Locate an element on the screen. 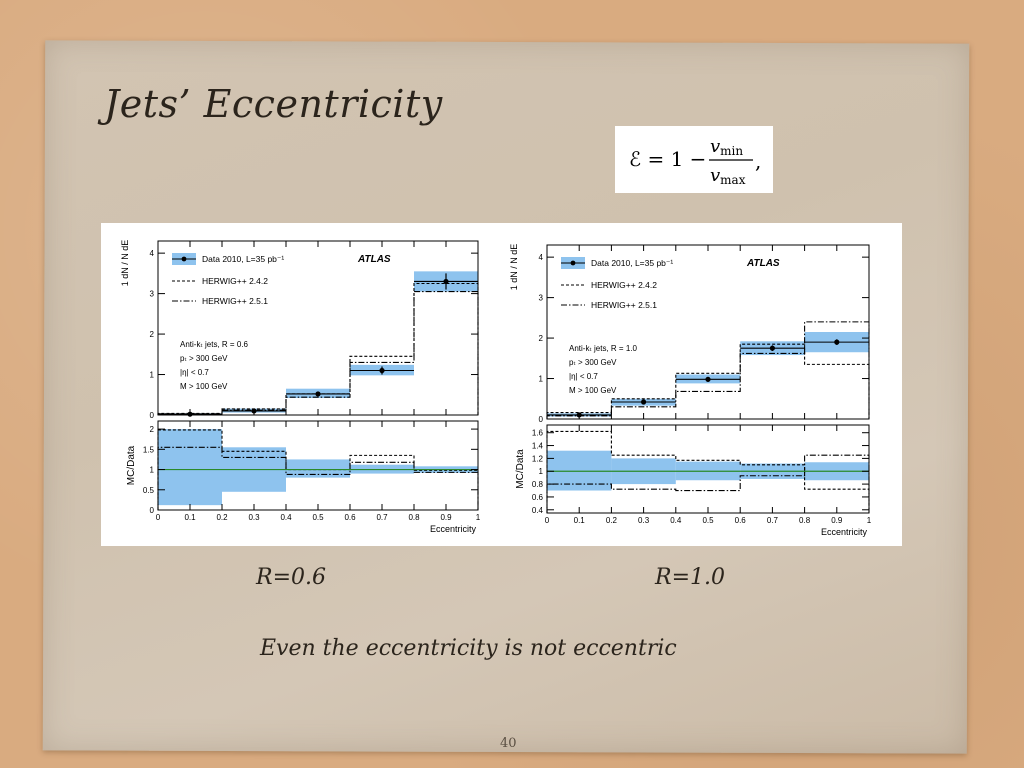  slide-title: Jets’ Eccentricity is located at coordinates (273, 104).